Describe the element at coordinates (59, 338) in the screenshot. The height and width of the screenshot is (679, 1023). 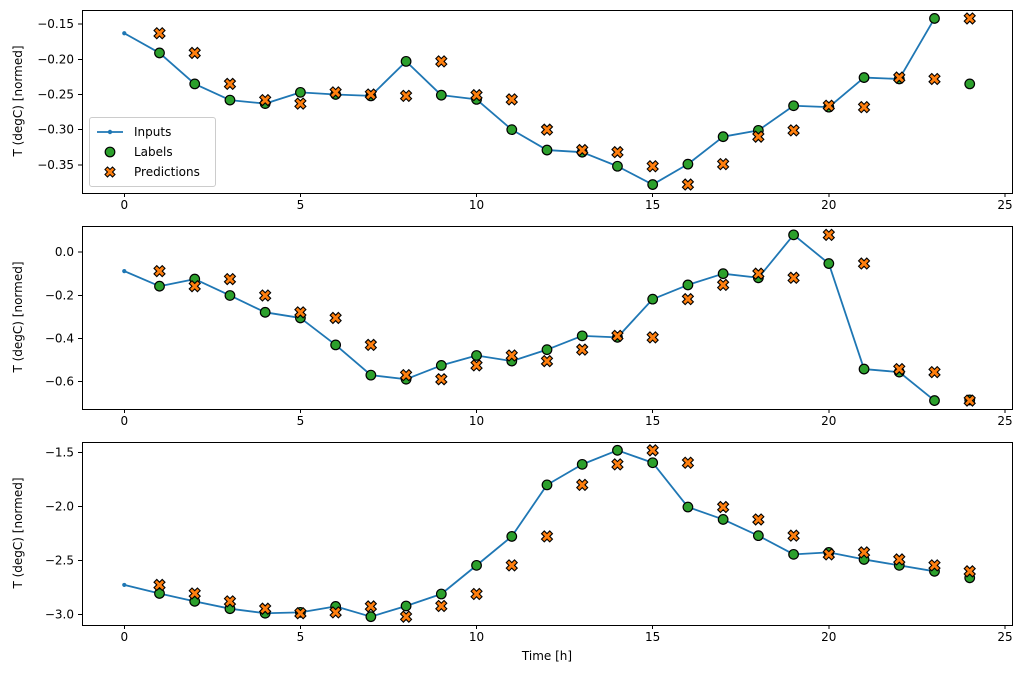
I see `y-tick-label: −0.4` at that location.